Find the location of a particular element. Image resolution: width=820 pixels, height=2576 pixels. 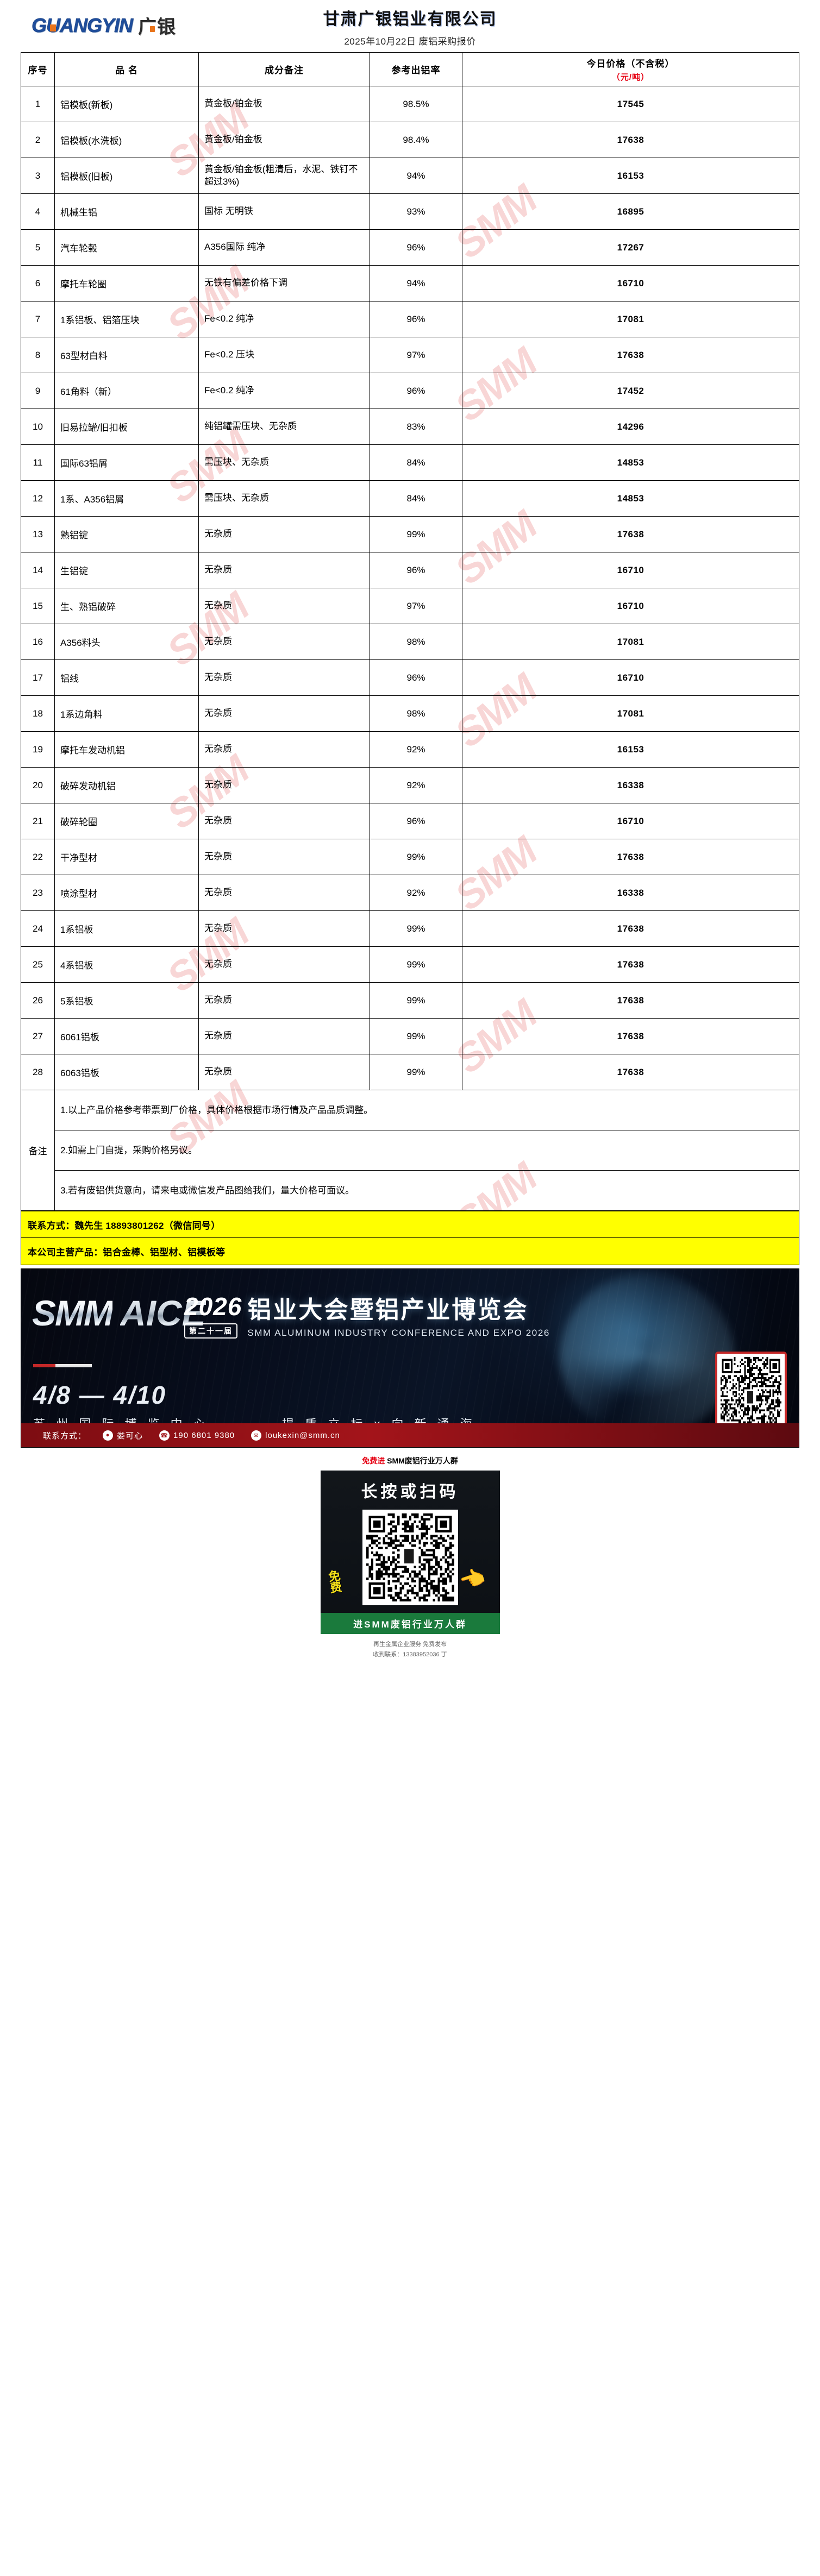

remark-label: 备注 is located at coordinates (38, 1150).